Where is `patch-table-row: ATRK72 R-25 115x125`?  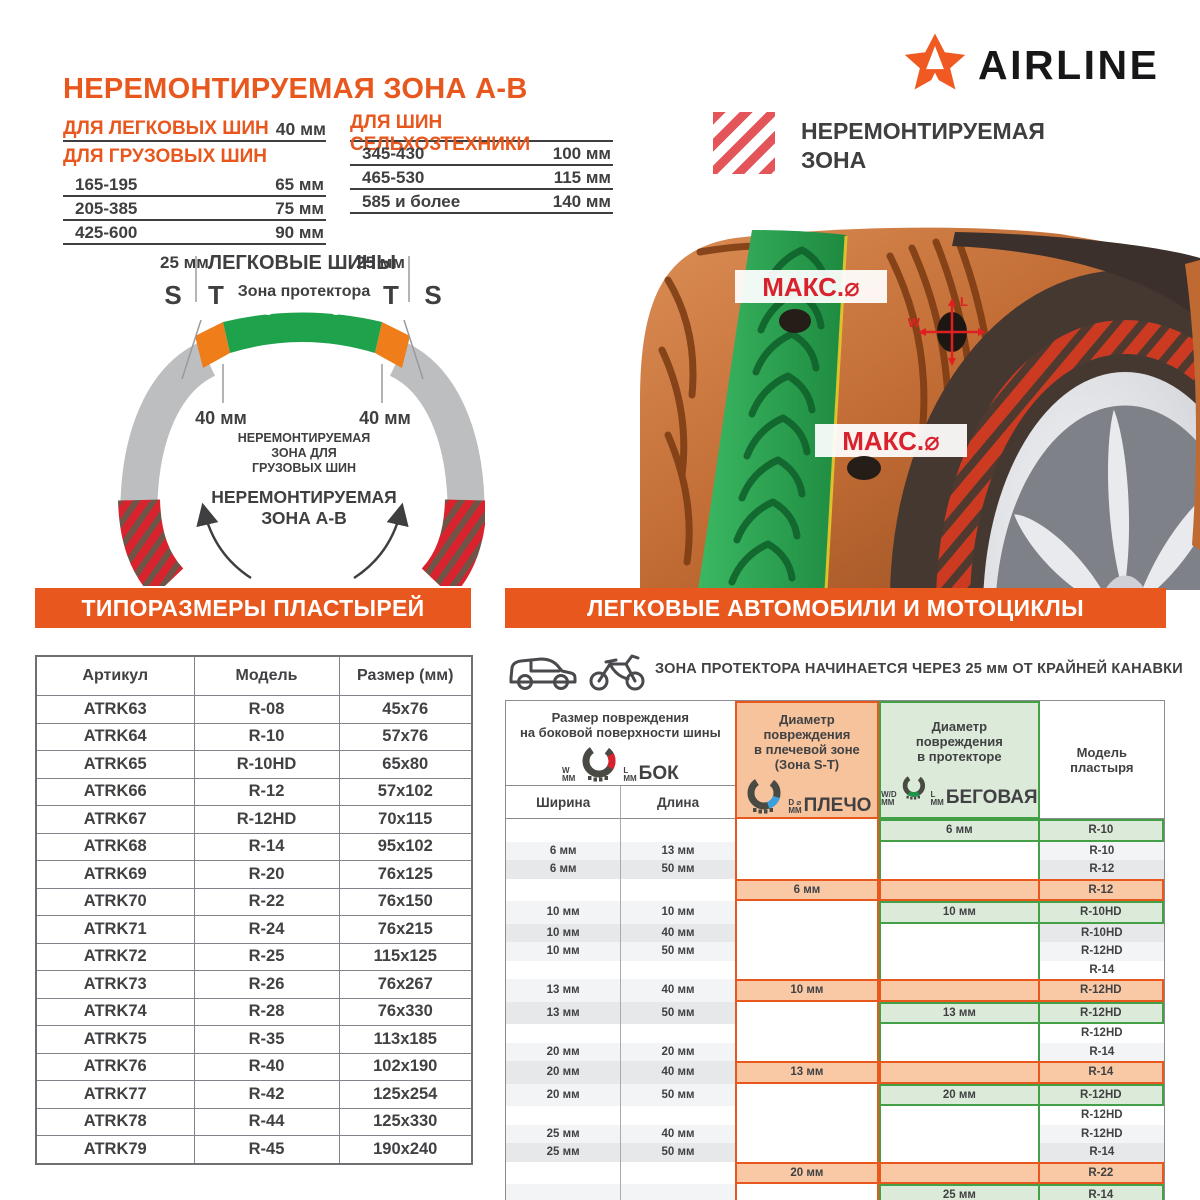 patch-table-row: ATRK72 R-25 115x125 is located at coordinates (254, 956).